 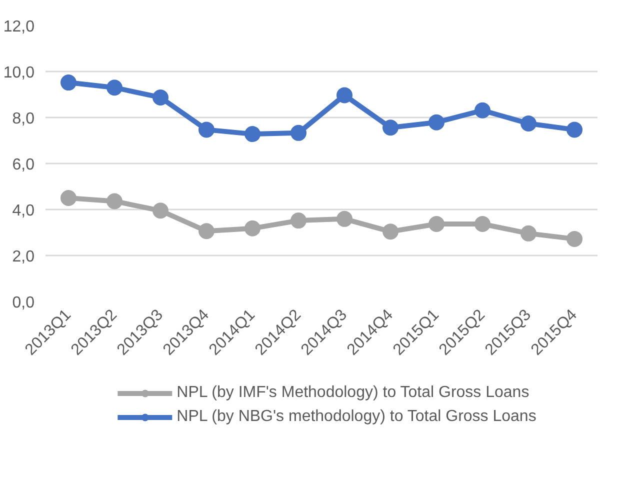 I want to click on y-tick-label: 12,0, so click(x=19, y=27).